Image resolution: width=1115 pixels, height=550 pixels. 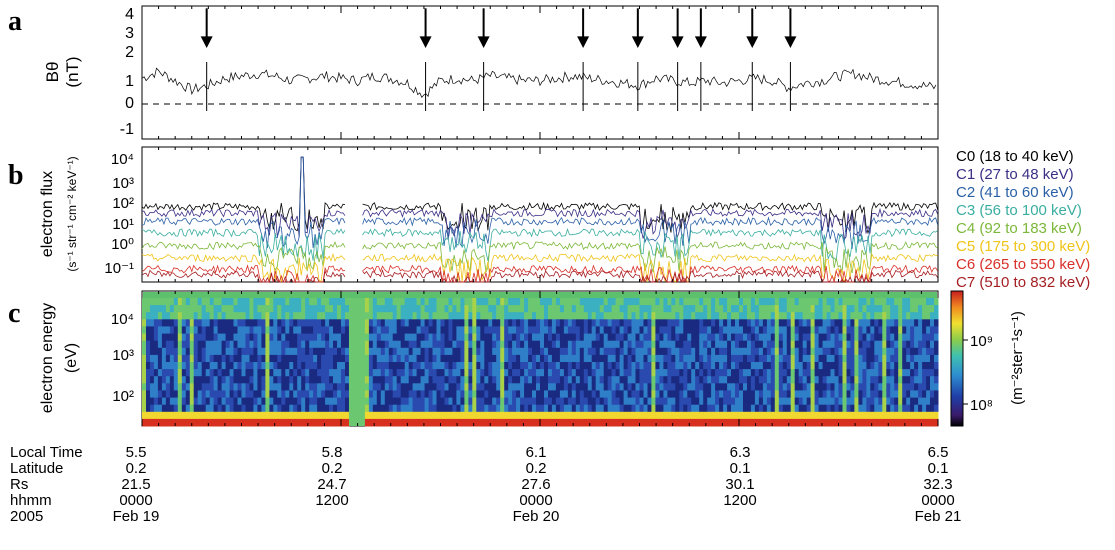 I want to click on btheta-series, so click(x=539, y=86).